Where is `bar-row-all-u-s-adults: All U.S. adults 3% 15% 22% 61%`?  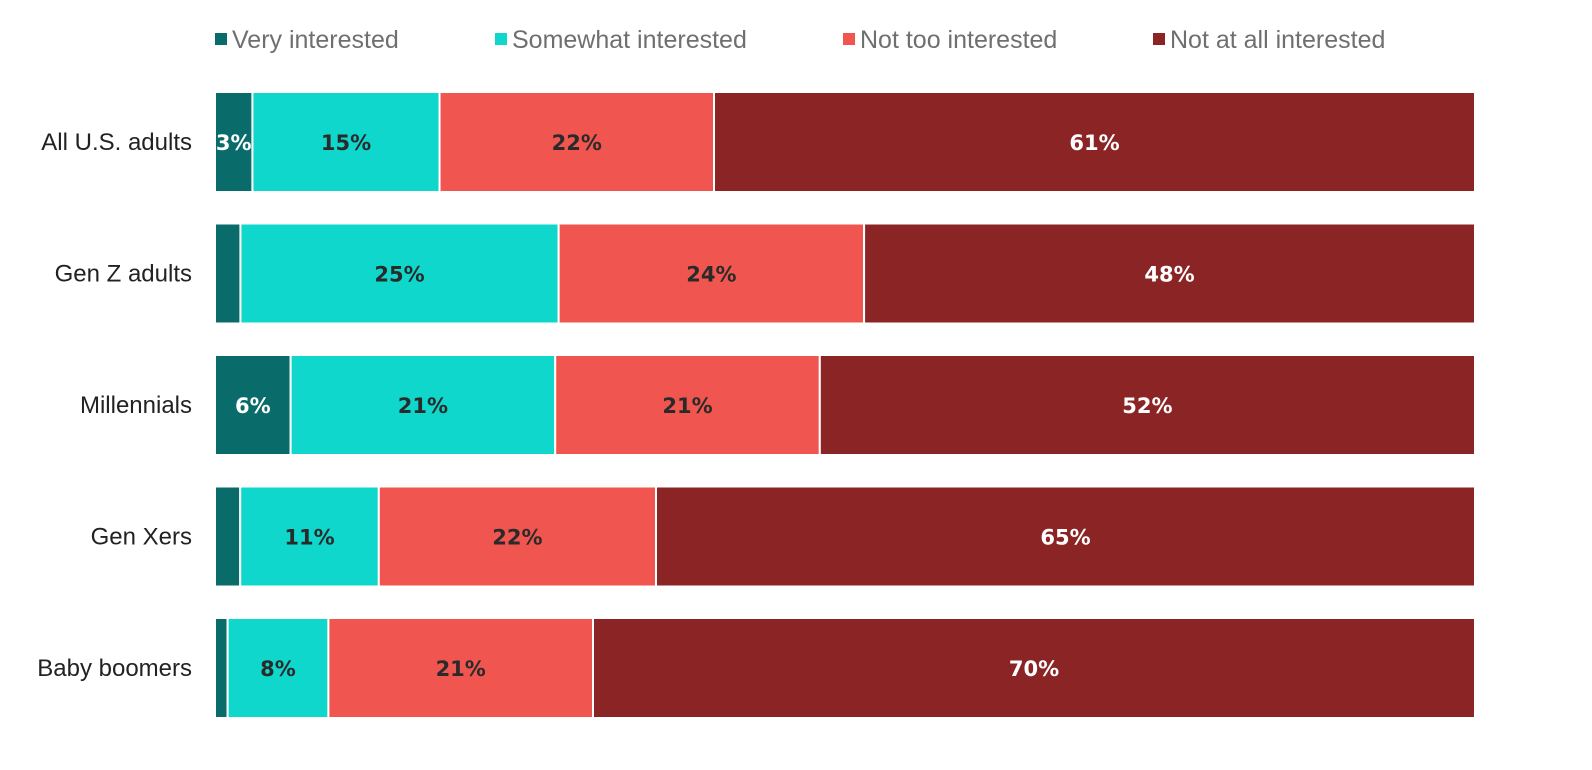
bar-row-all-u-s-adults: All U.S. adults 3% 15% 22% 61% is located at coordinates (758, 142).